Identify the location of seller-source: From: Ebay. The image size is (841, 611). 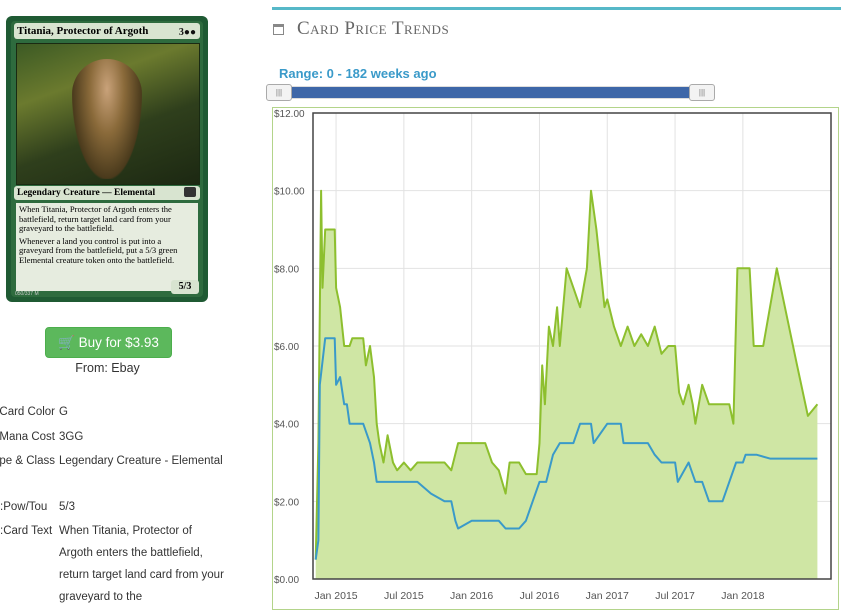
(107, 368).